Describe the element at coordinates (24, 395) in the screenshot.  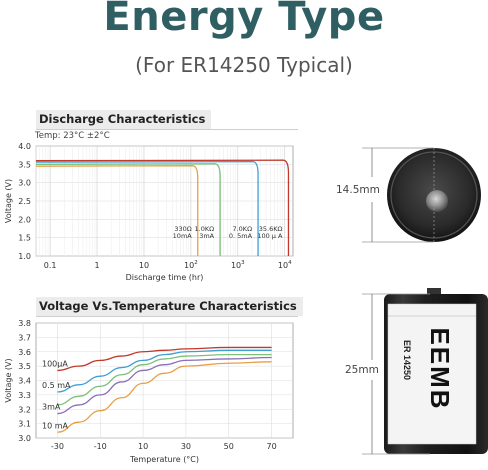
I see `temperature-ytick-label: 3.3` at that location.